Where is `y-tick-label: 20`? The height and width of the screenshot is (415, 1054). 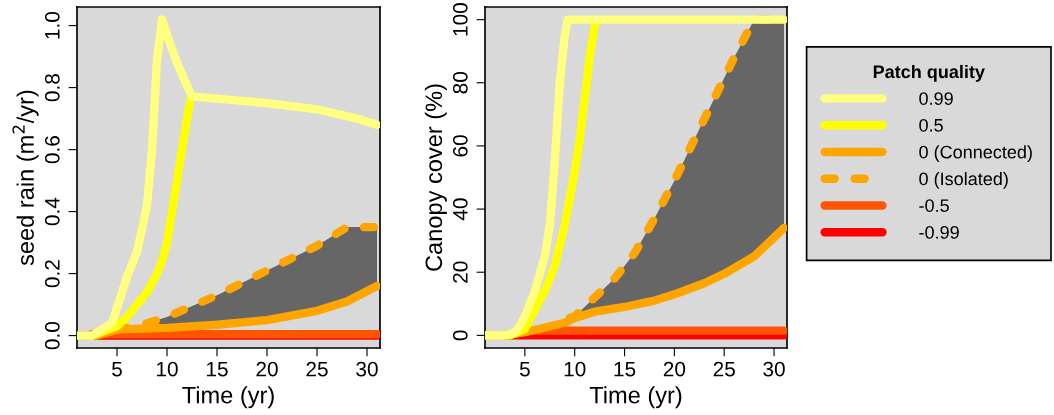
y-tick-label: 20 is located at coordinates (460, 272).